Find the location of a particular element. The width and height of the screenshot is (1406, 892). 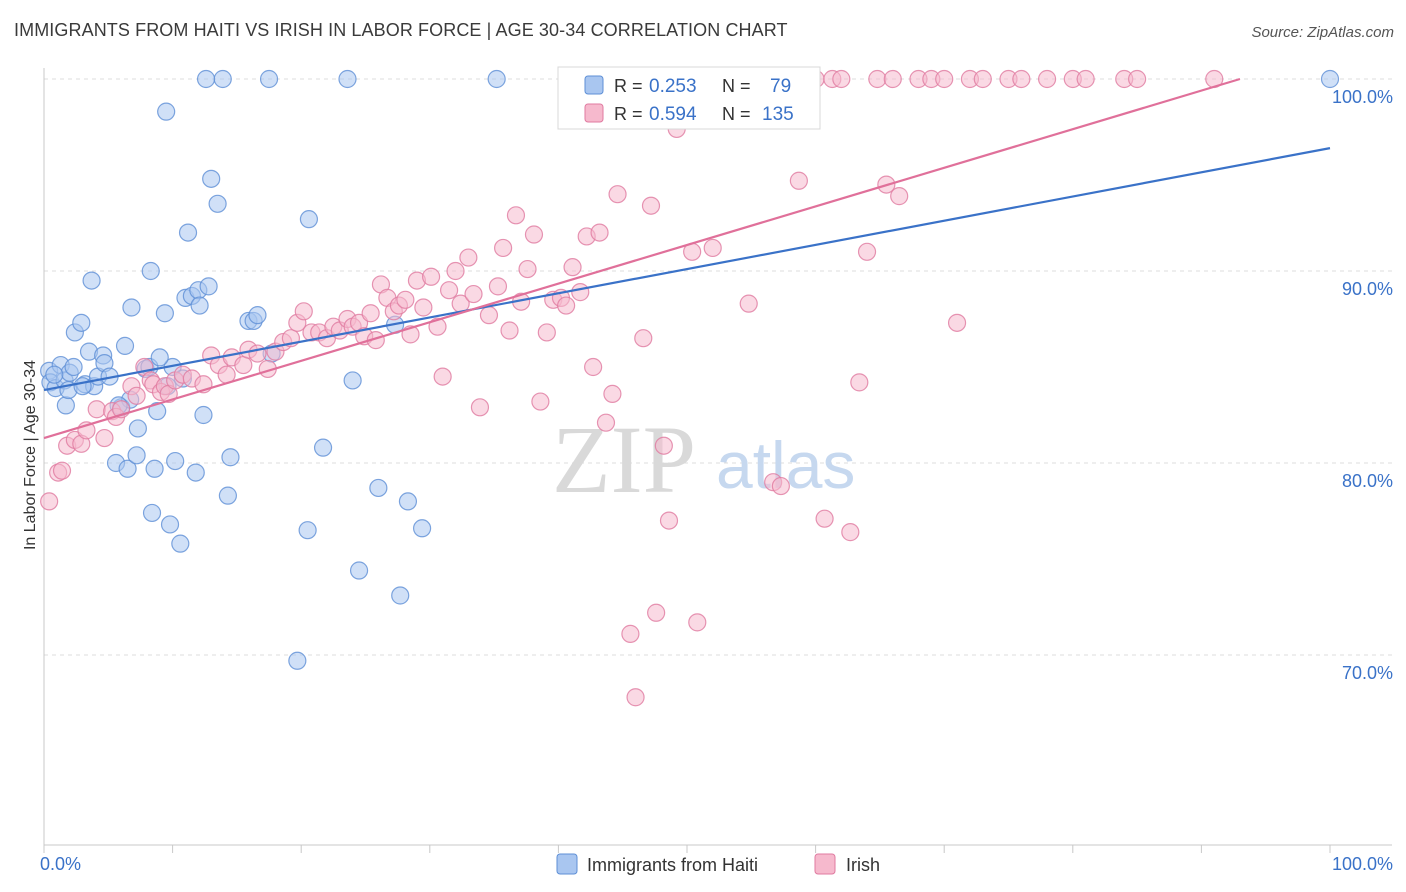

y-tick-label-90: 90.0% is located at coordinates (1367, 289).